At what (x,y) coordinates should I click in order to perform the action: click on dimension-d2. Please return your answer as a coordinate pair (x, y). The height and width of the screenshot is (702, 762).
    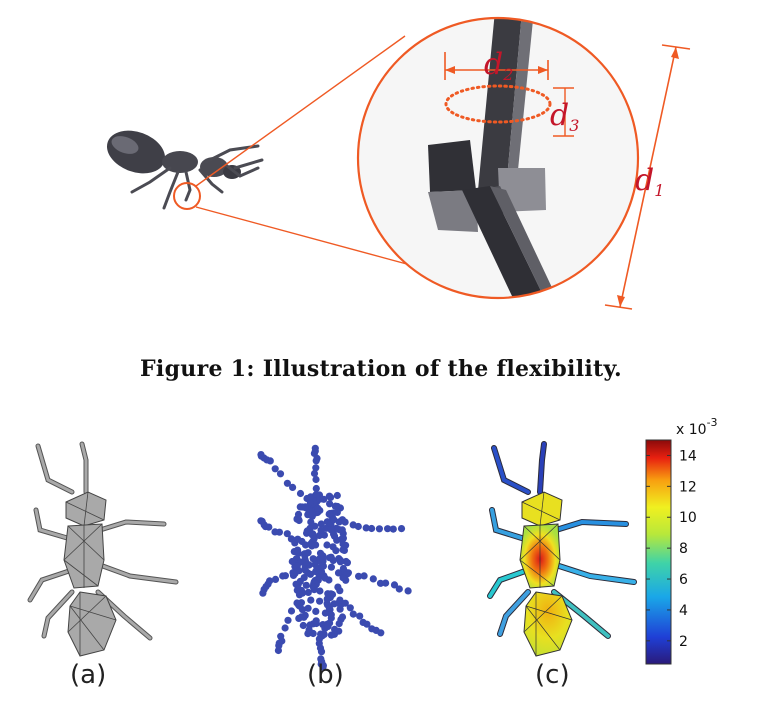
    Looking at the image, I should click on (496, 66).